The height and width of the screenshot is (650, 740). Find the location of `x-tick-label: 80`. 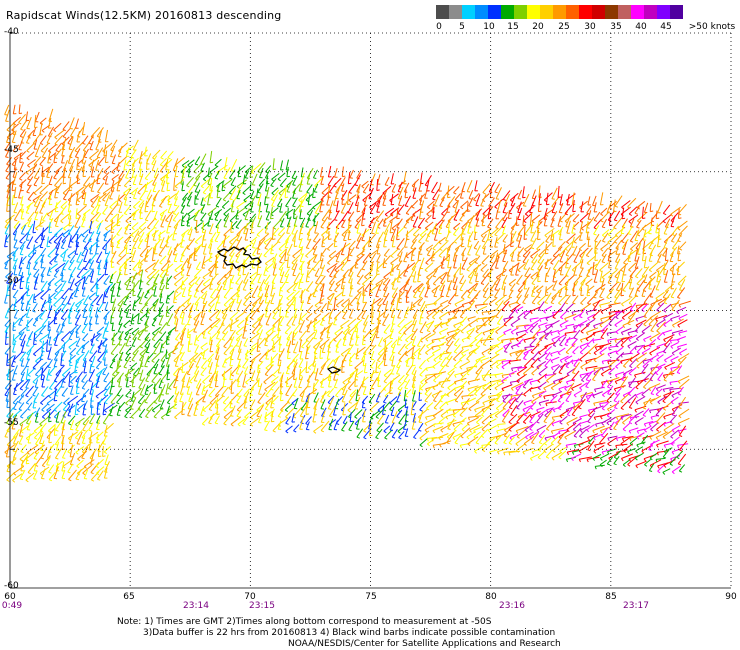

x-tick-label: 80 is located at coordinates (491, 597).